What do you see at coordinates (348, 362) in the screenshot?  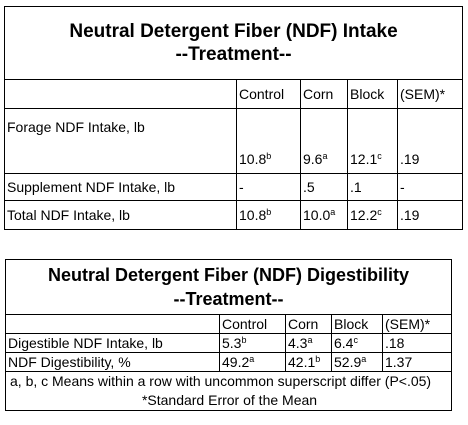 I see `value: 52.9` at bounding box center [348, 362].